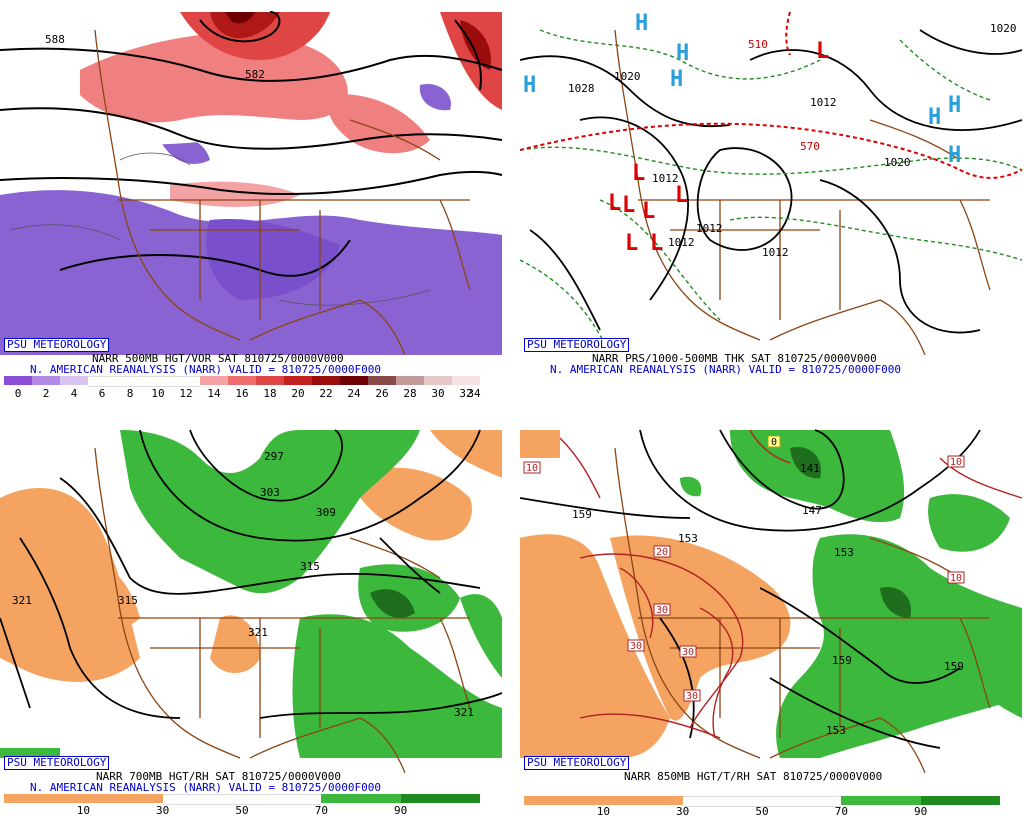  I want to click on height-contour-label: 303, so click(270, 492).